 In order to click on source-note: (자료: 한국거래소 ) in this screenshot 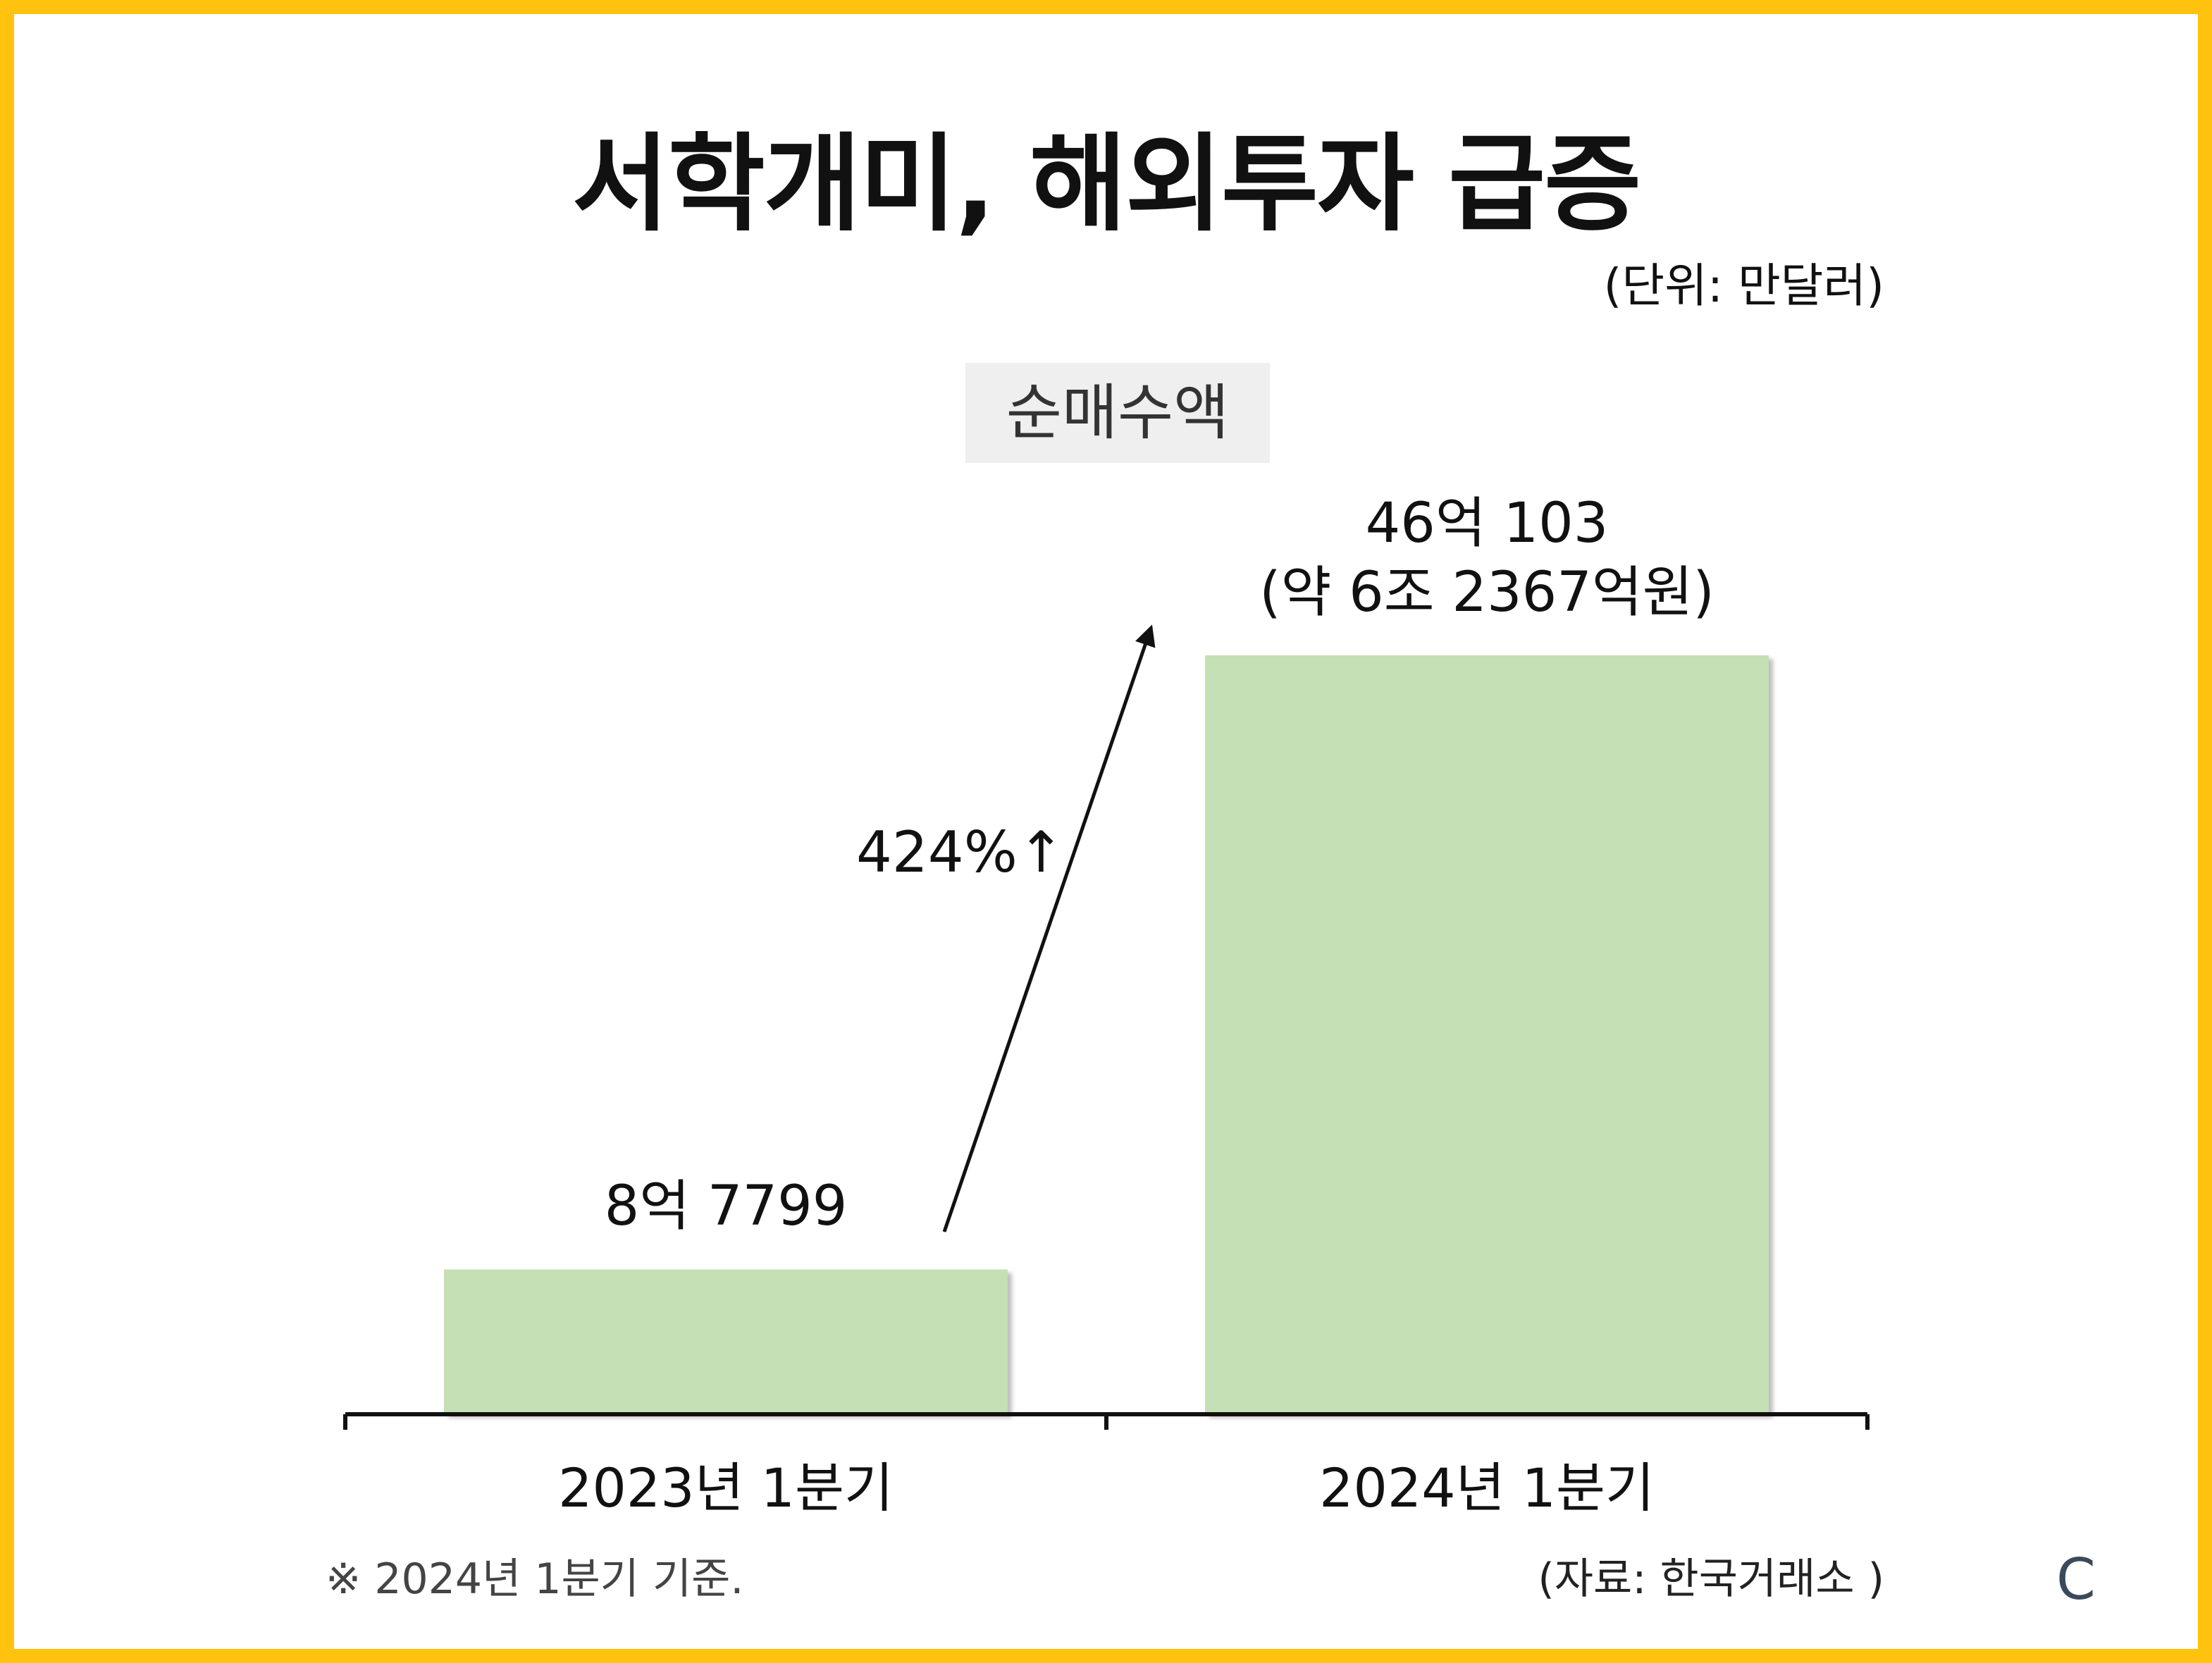, I will do `click(1711, 1579)`.